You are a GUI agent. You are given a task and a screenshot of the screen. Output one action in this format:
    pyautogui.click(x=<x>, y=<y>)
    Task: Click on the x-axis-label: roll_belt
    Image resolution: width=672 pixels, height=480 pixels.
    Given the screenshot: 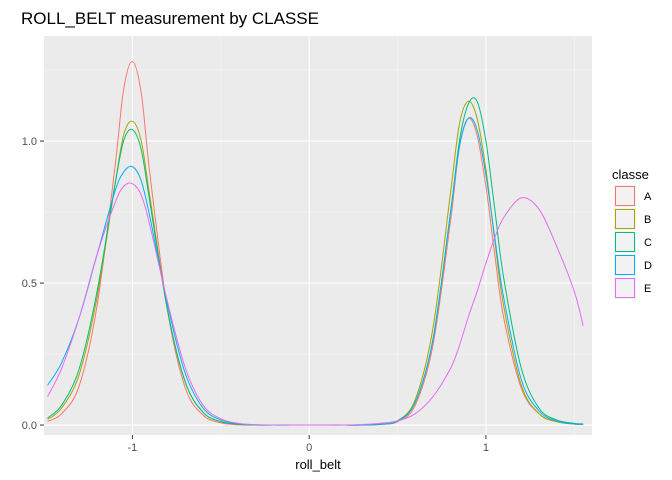 What is the action you would take?
    pyautogui.click(x=318, y=464)
    